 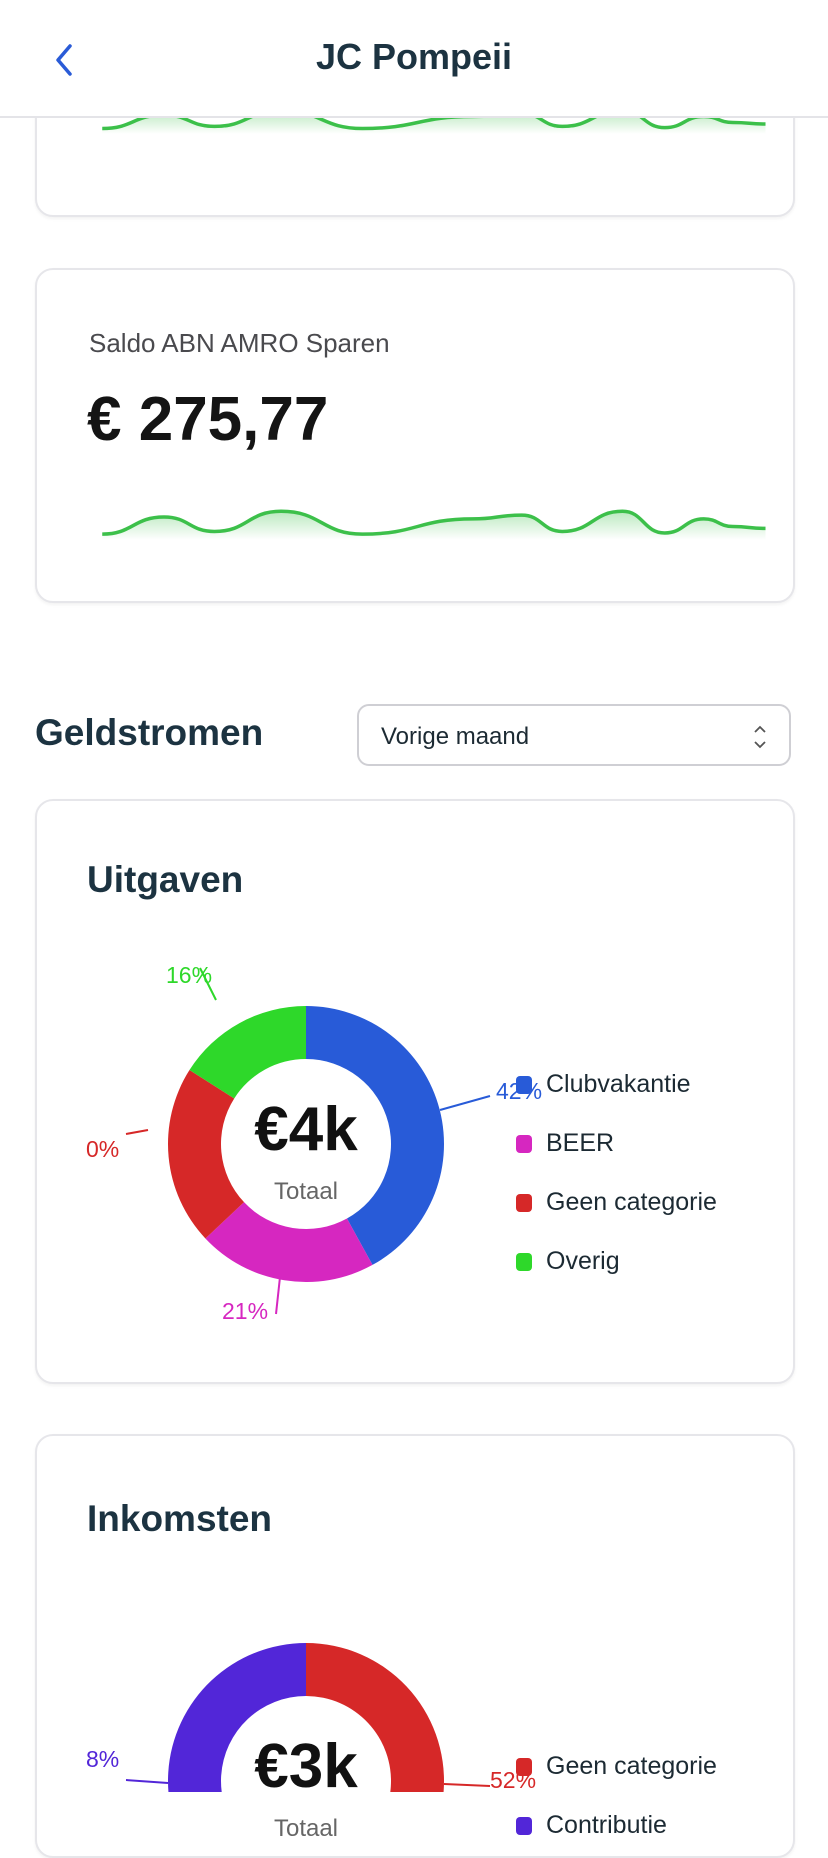 I want to click on donut-slice-contributie, so click(x=237, y=1717).